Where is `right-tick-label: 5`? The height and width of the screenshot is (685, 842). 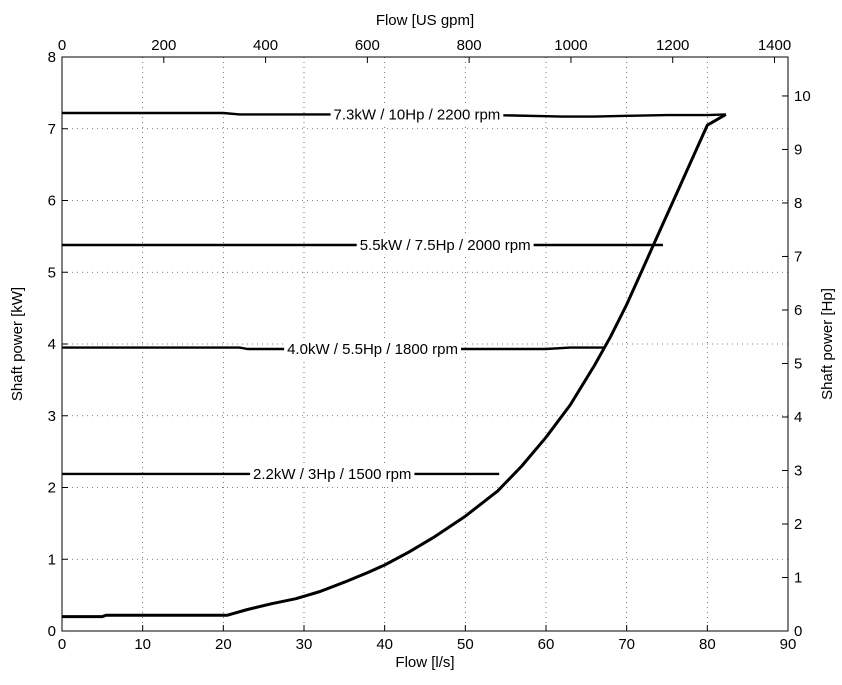
right-tick-label: 5 is located at coordinates (798, 363).